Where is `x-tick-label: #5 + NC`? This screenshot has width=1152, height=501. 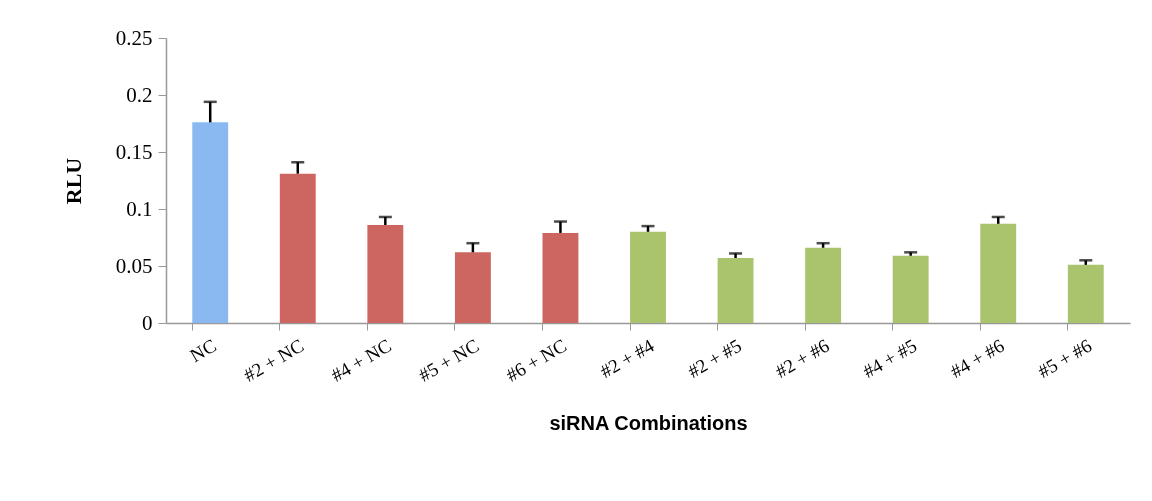
x-tick-label: #5 + NC is located at coordinates (449, 360).